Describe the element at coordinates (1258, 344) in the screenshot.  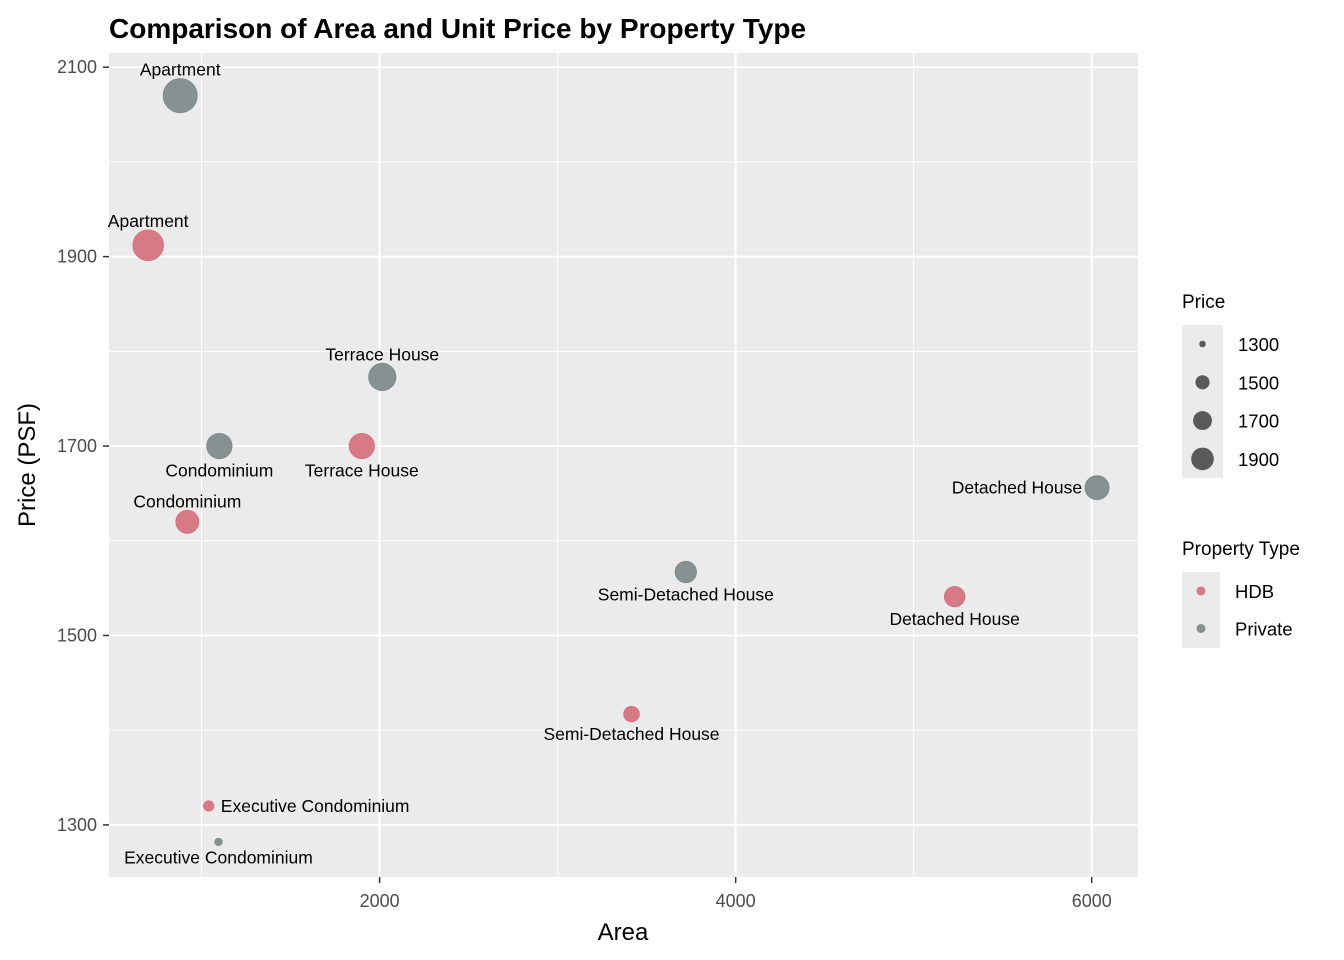
I see `size-legend-label: 1300` at that location.